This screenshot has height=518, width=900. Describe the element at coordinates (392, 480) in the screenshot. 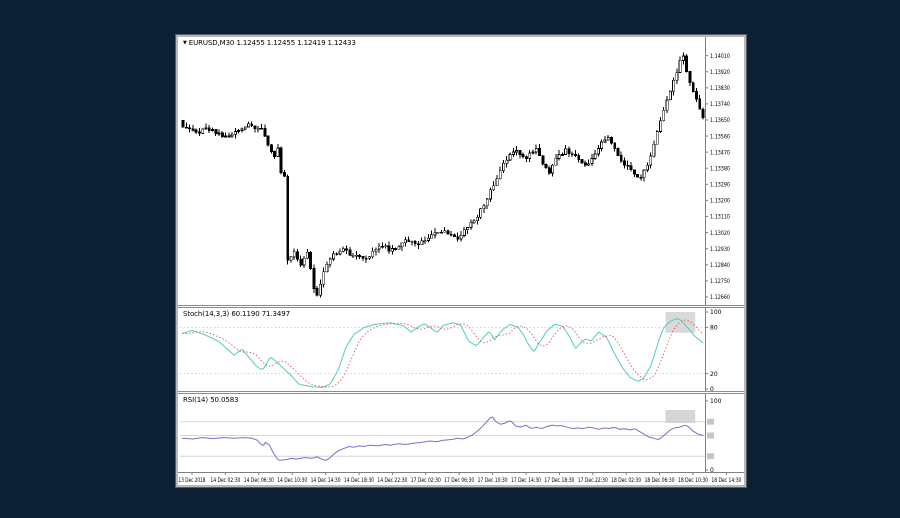

I see `time-axis-label: 14 Dec 22:30` at that location.